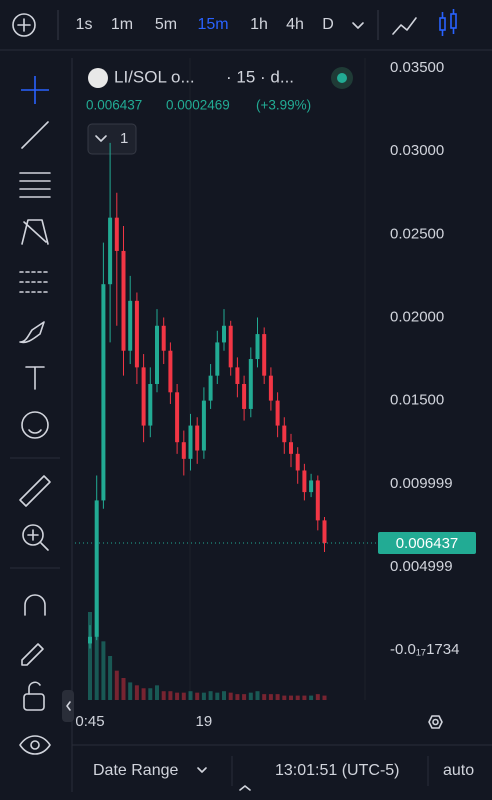 The width and height of the screenshot is (492, 800). I want to click on interval-dropdown, so click(358, 25).